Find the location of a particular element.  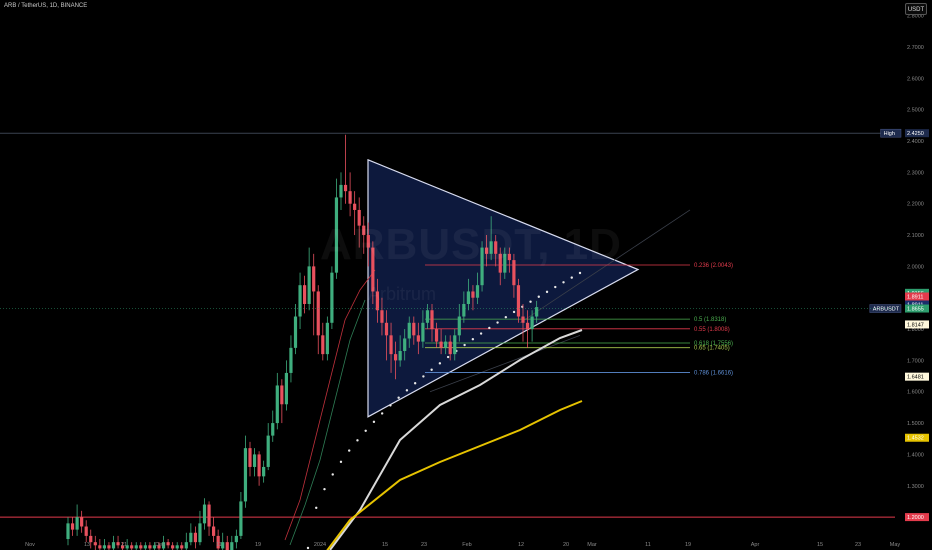

fib-label-2: 0.55 (1.8008) is located at coordinates (712, 330).